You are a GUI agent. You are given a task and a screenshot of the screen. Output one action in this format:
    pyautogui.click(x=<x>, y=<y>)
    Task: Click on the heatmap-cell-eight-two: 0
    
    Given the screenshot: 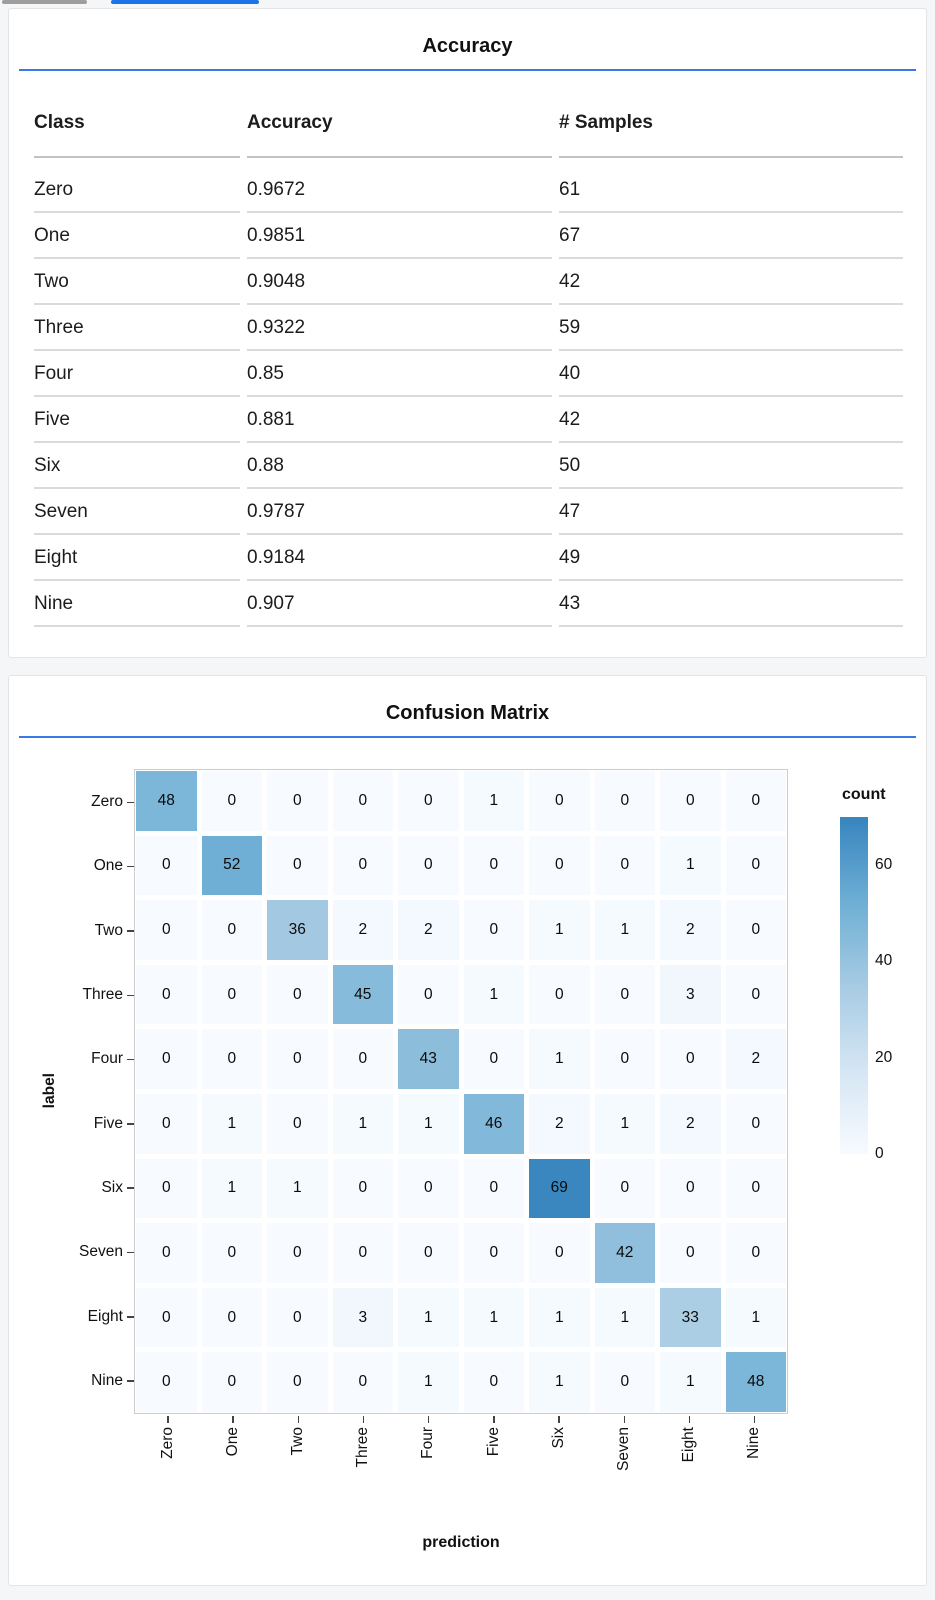 What is the action you would take?
    pyautogui.click(x=297, y=1317)
    